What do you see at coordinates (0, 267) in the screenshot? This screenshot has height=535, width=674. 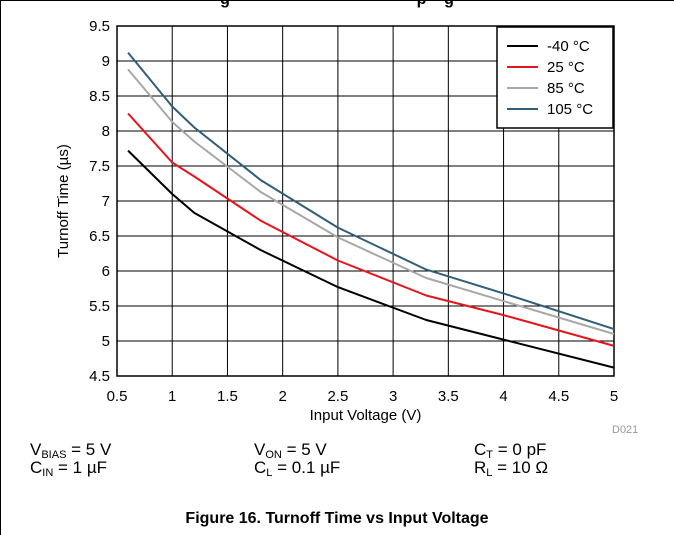 I see `left-rule` at bounding box center [0, 267].